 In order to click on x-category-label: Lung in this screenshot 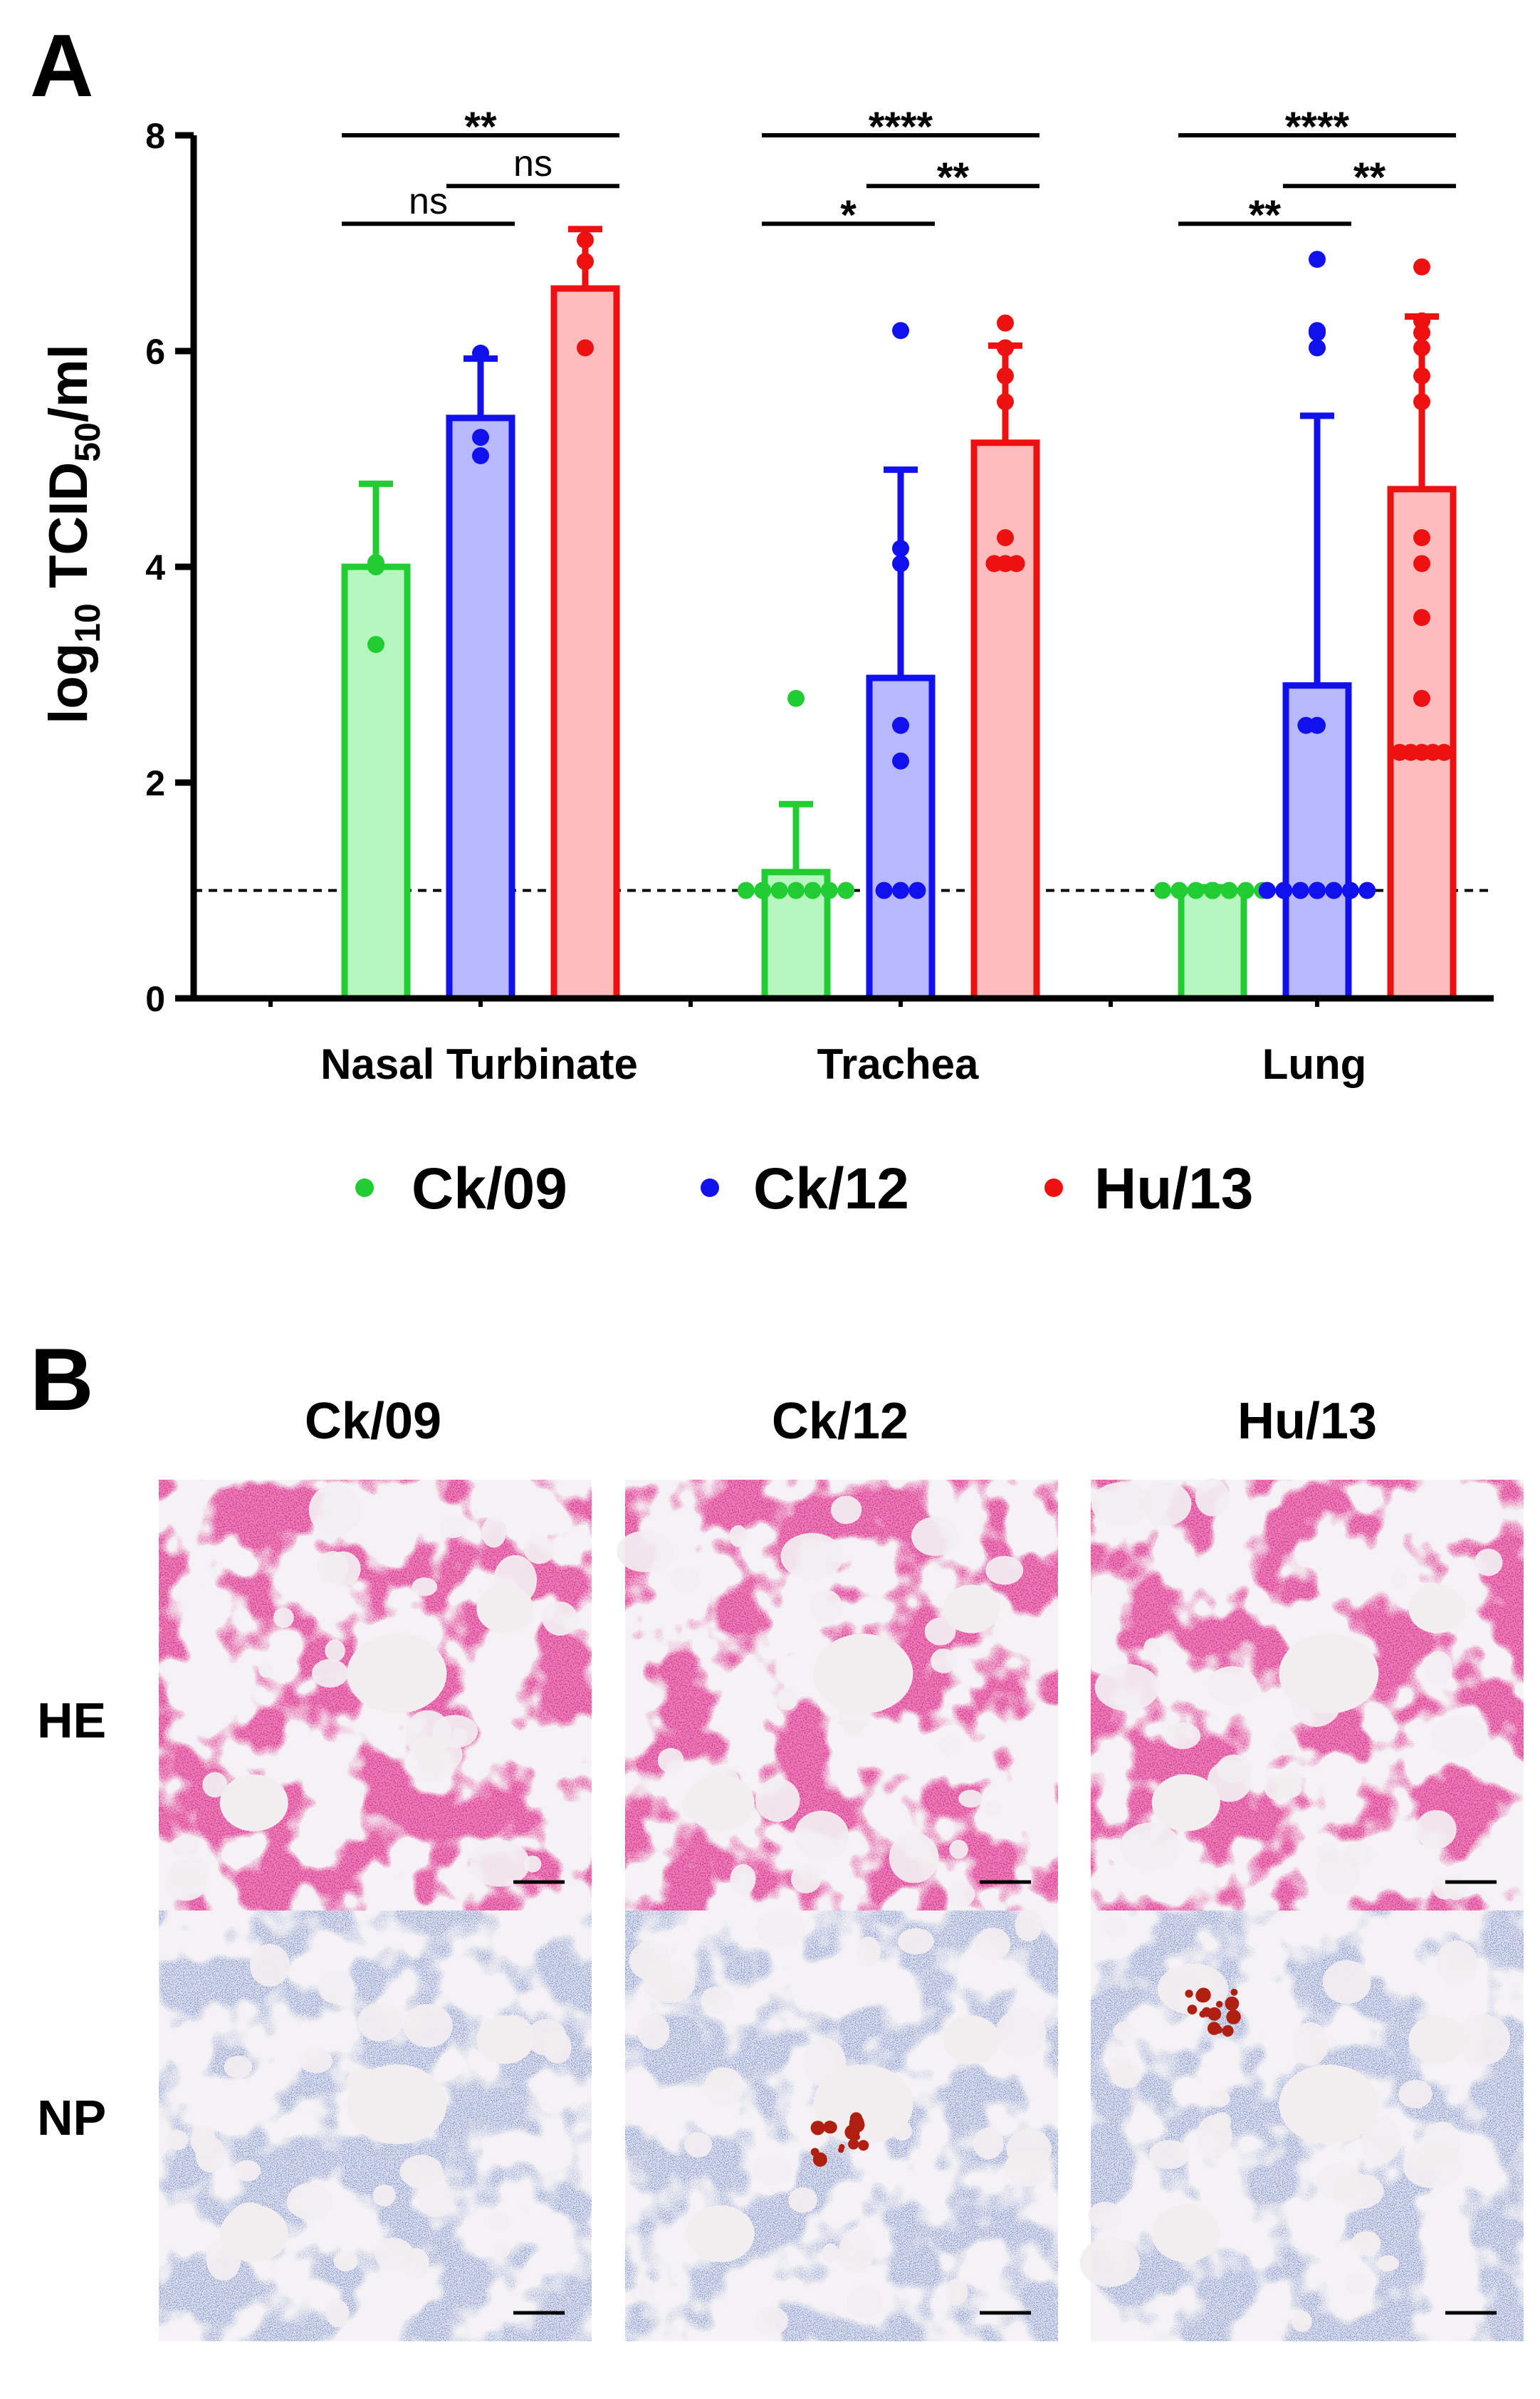, I will do `click(1314, 1064)`.